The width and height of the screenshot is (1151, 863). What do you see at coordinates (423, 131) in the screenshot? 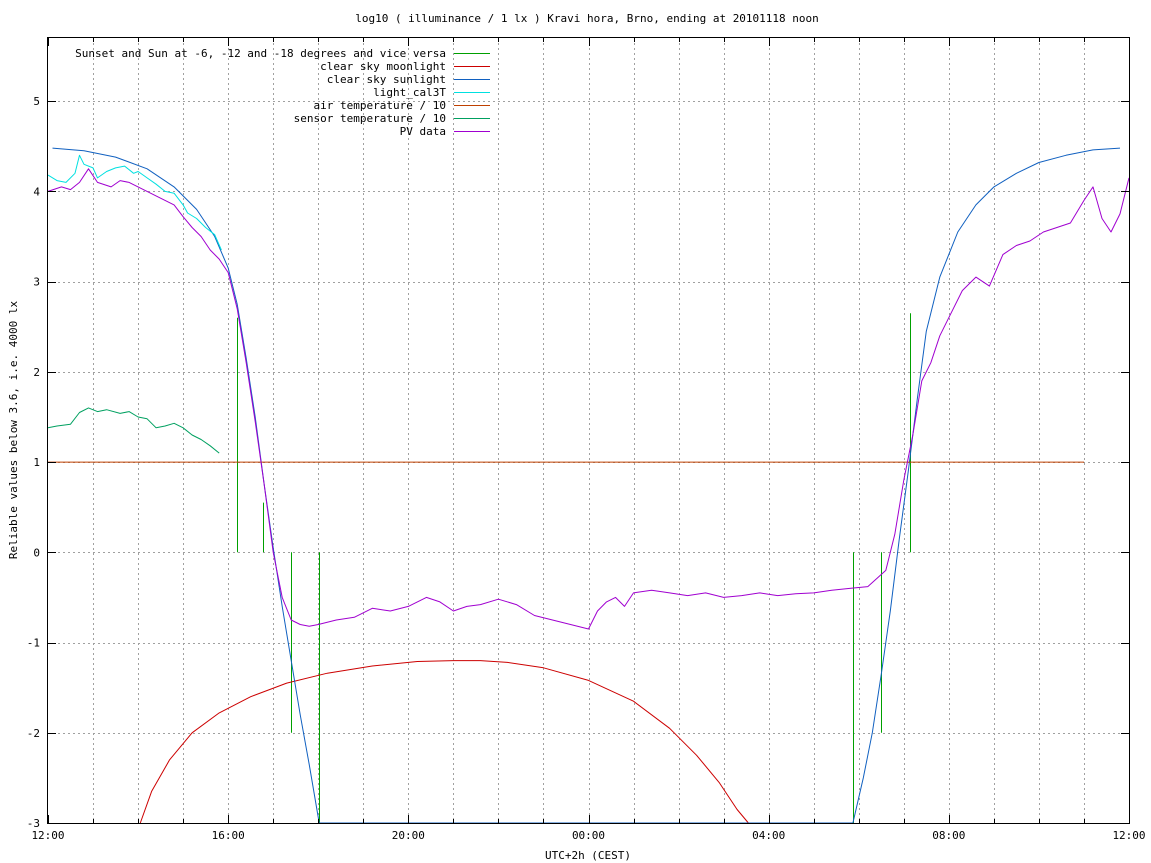
I see `legend-entry-label: PV data` at bounding box center [423, 131].